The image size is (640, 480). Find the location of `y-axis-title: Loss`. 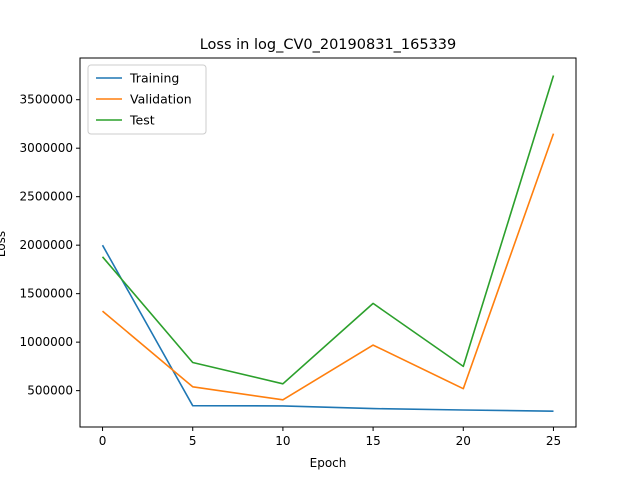

y-axis-title: Loss is located at coordinates (4, 244).